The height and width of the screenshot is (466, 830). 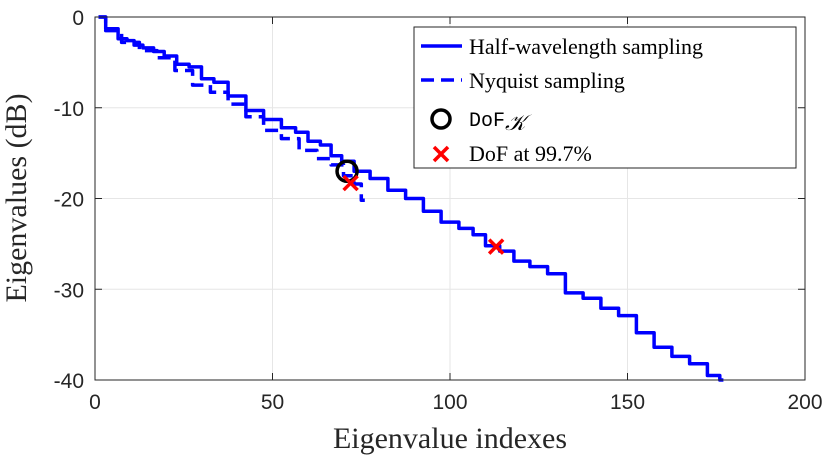 I want to click on y-axis-label: Eigenvalues (dB), so click(x=16, y=197).